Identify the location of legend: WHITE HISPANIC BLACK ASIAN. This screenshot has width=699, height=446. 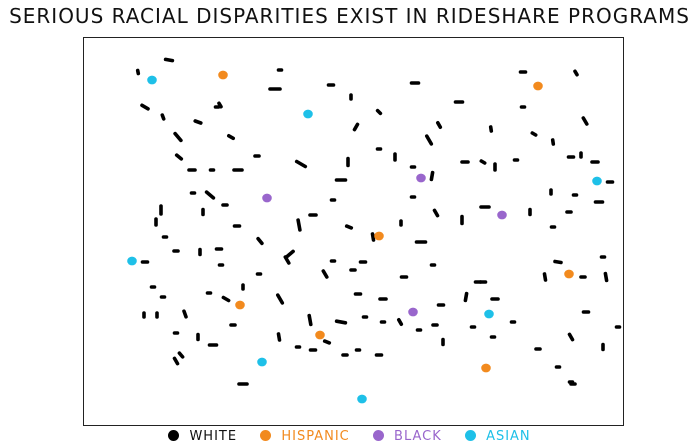
(349, 436).